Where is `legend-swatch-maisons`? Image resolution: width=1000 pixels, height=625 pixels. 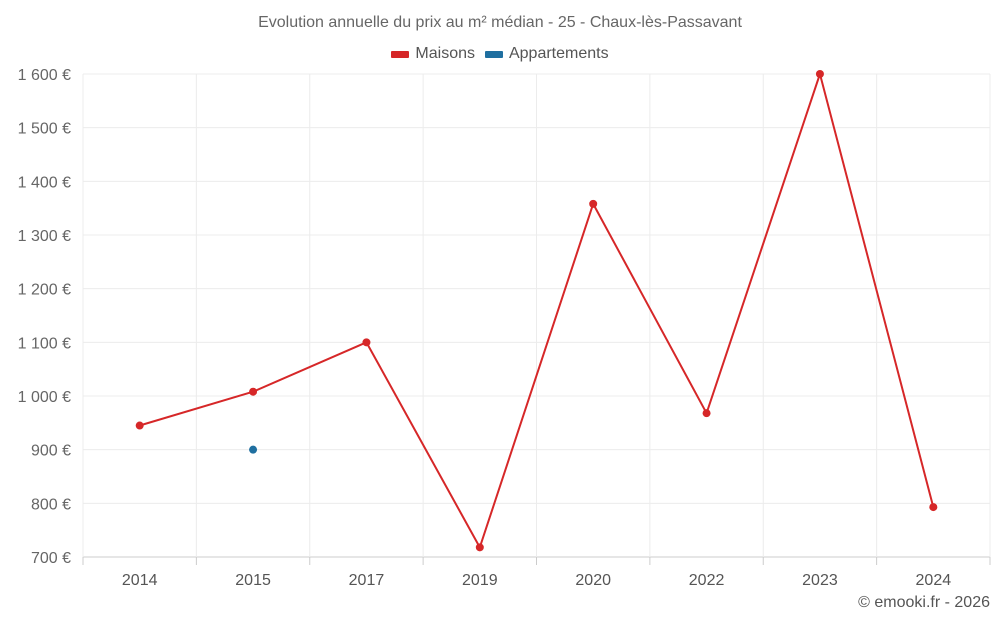 legend-swatch-maisons is located at coordinates (400, 54).